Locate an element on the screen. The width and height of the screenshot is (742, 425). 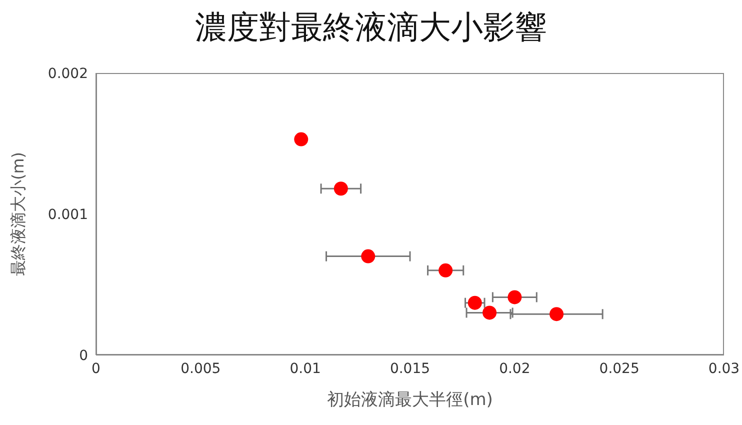
y-tick-label: 0.002 is located at coordinates (68, 74).